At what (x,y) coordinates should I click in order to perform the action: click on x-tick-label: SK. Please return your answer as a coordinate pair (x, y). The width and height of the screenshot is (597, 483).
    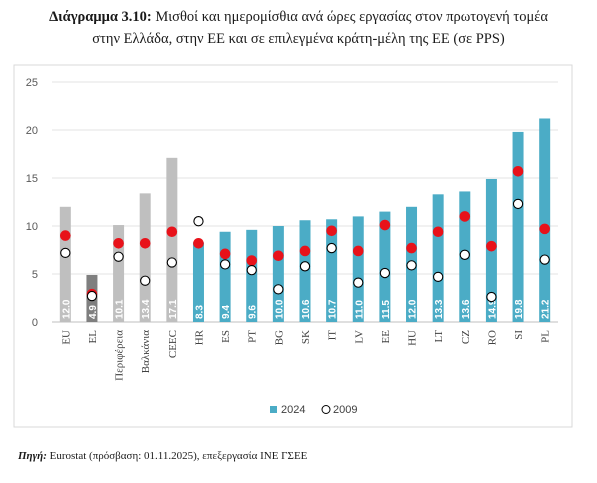
    Looking at the image, I should click on (306, 337).